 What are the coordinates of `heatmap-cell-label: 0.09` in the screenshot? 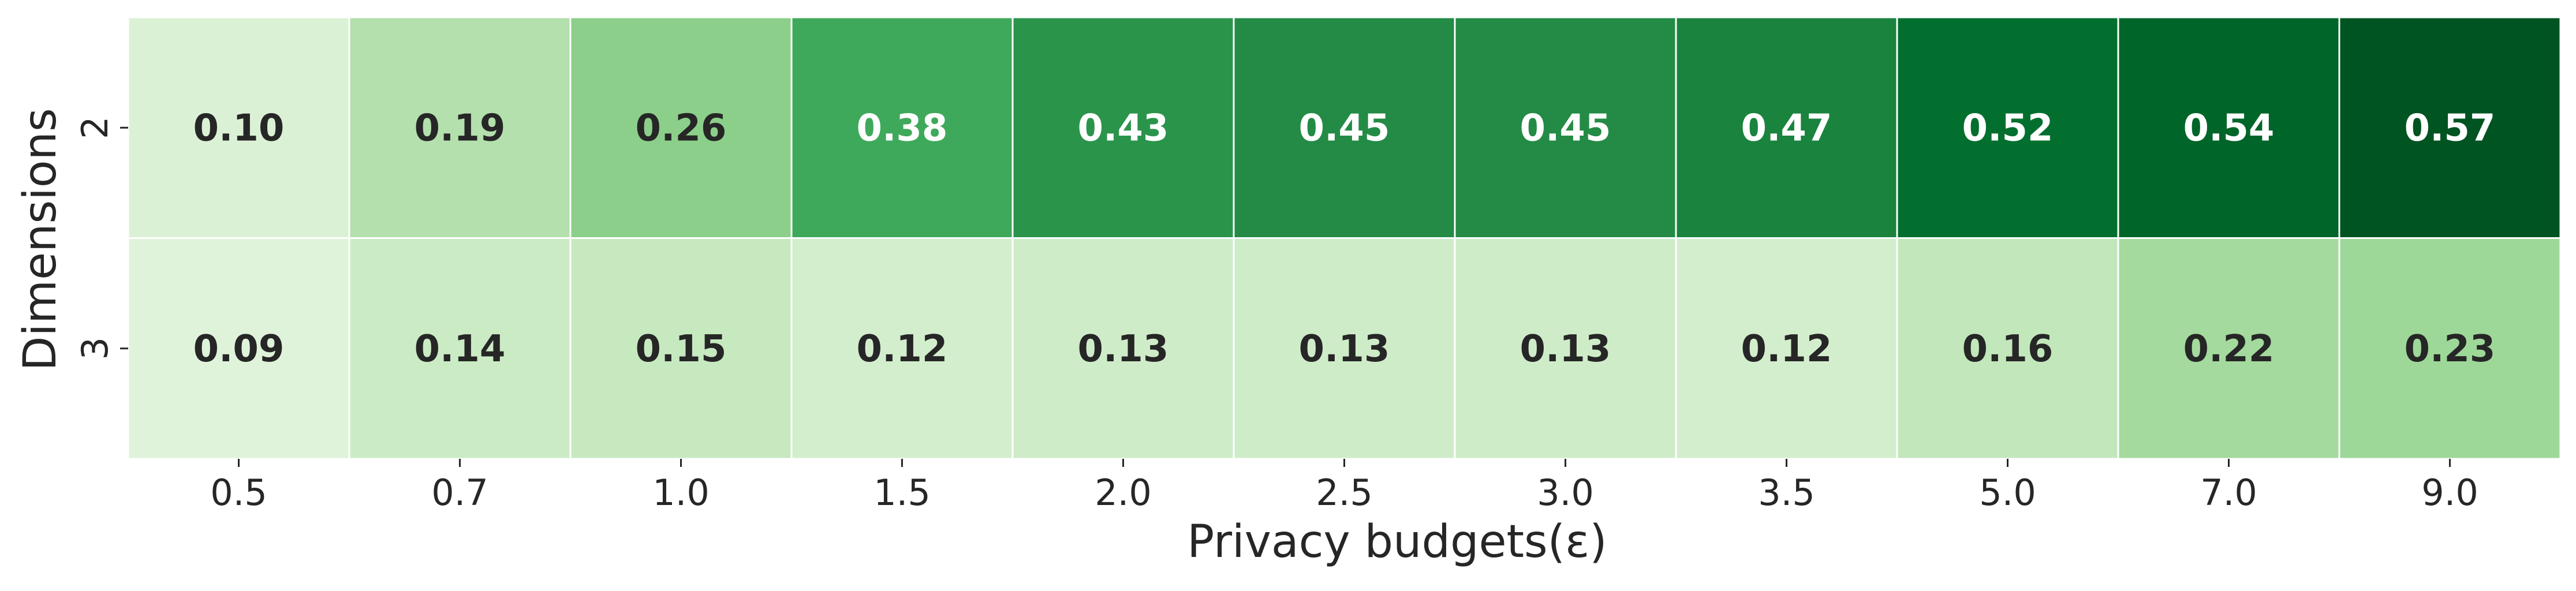 It's located at (239, 349).